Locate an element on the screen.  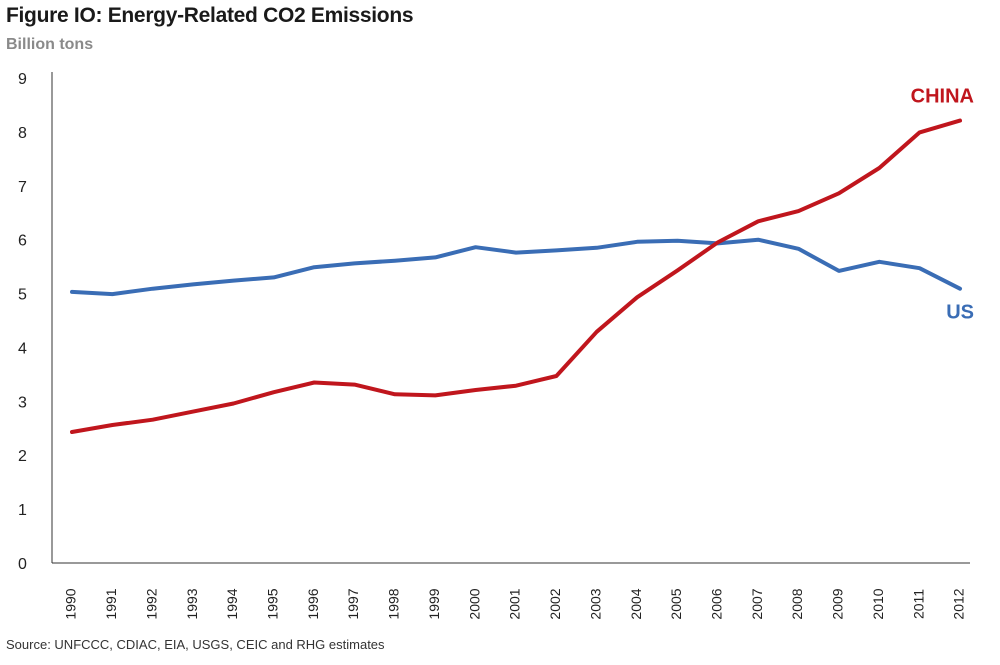
chart-title: Figure IO: Energy-Related CO2 Emissions is located at coordinates (210, 15).